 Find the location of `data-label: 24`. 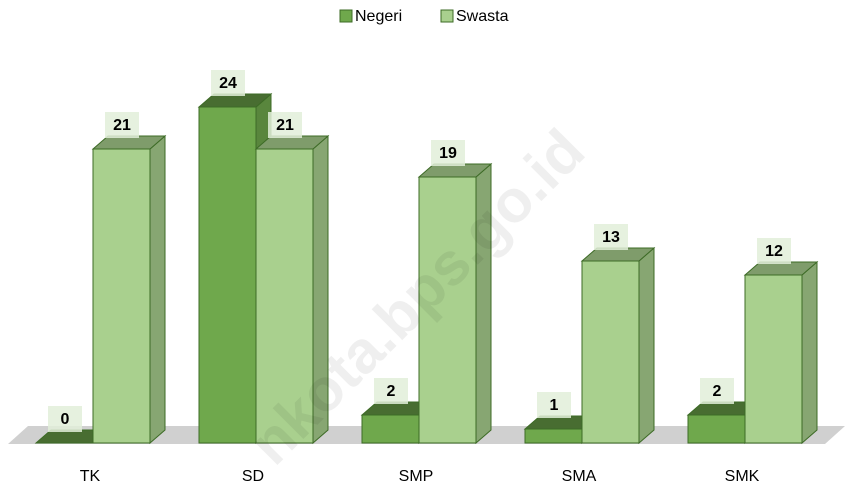

data-label: 24 is located at coordinates (228, 83).